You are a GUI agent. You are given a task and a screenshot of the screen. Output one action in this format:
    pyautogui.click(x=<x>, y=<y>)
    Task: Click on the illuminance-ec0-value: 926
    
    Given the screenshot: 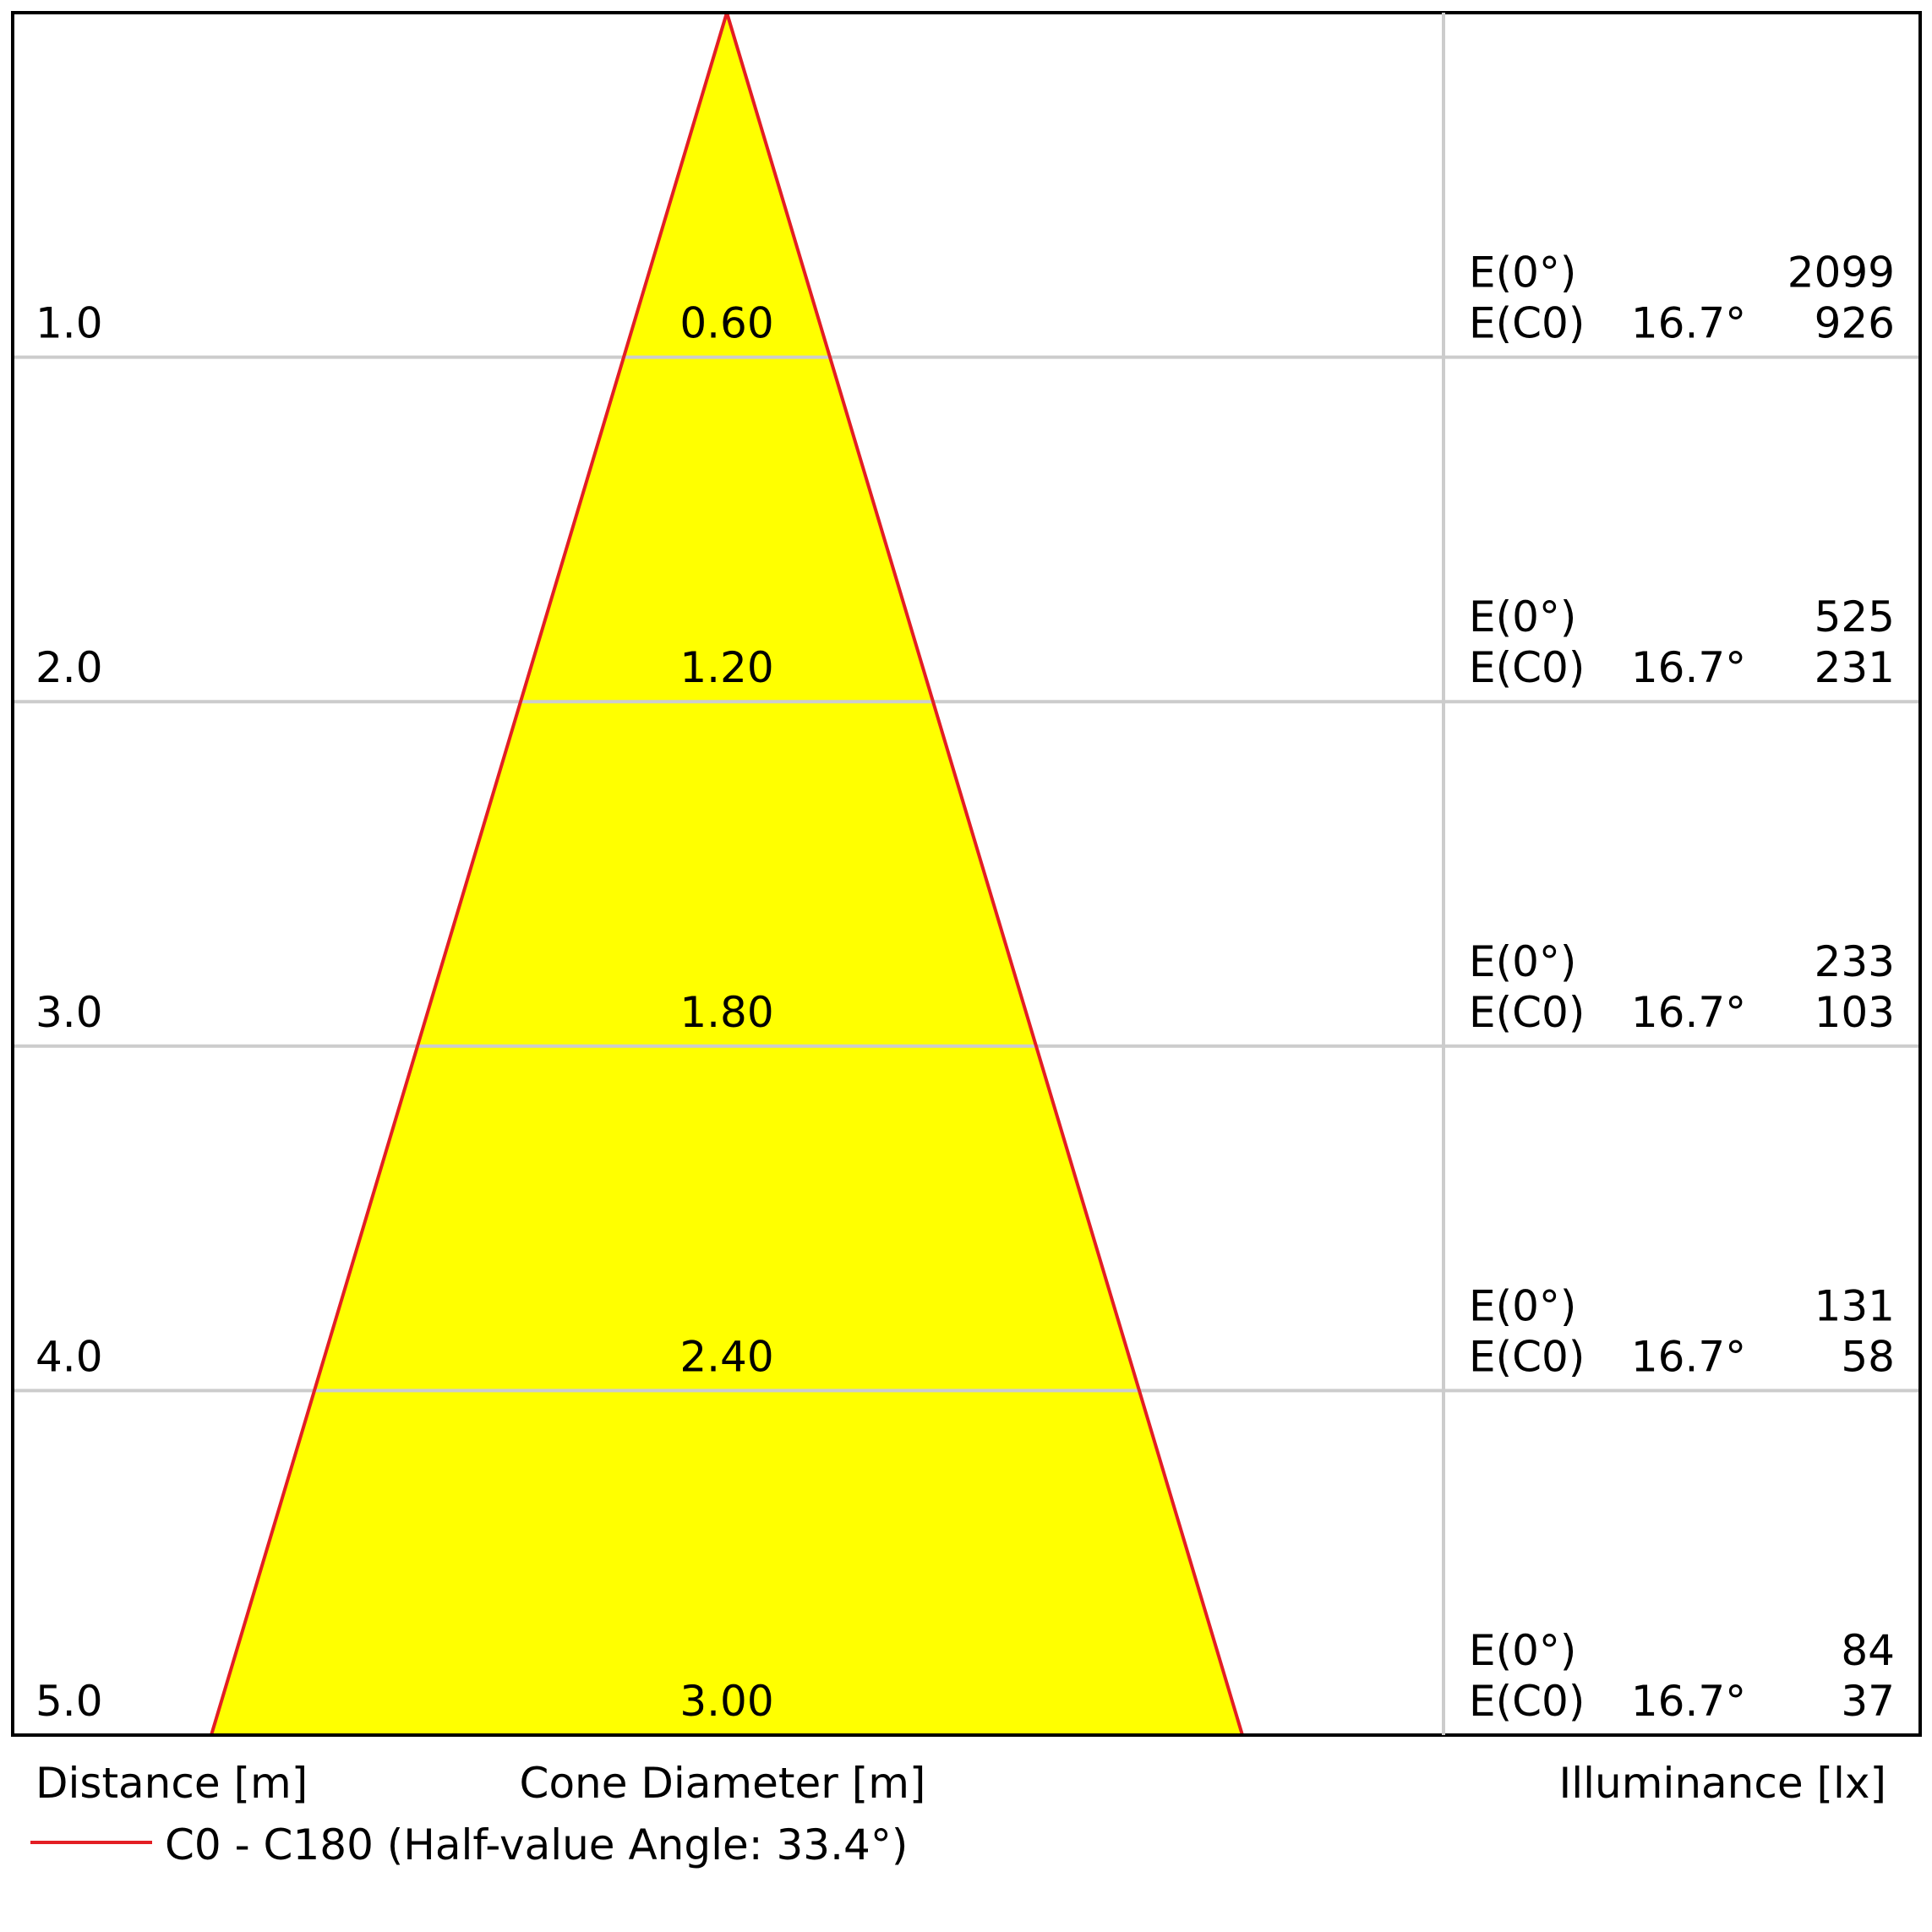 What is the action you would take?
    pyautogui.click(x=1855, y=323)
    